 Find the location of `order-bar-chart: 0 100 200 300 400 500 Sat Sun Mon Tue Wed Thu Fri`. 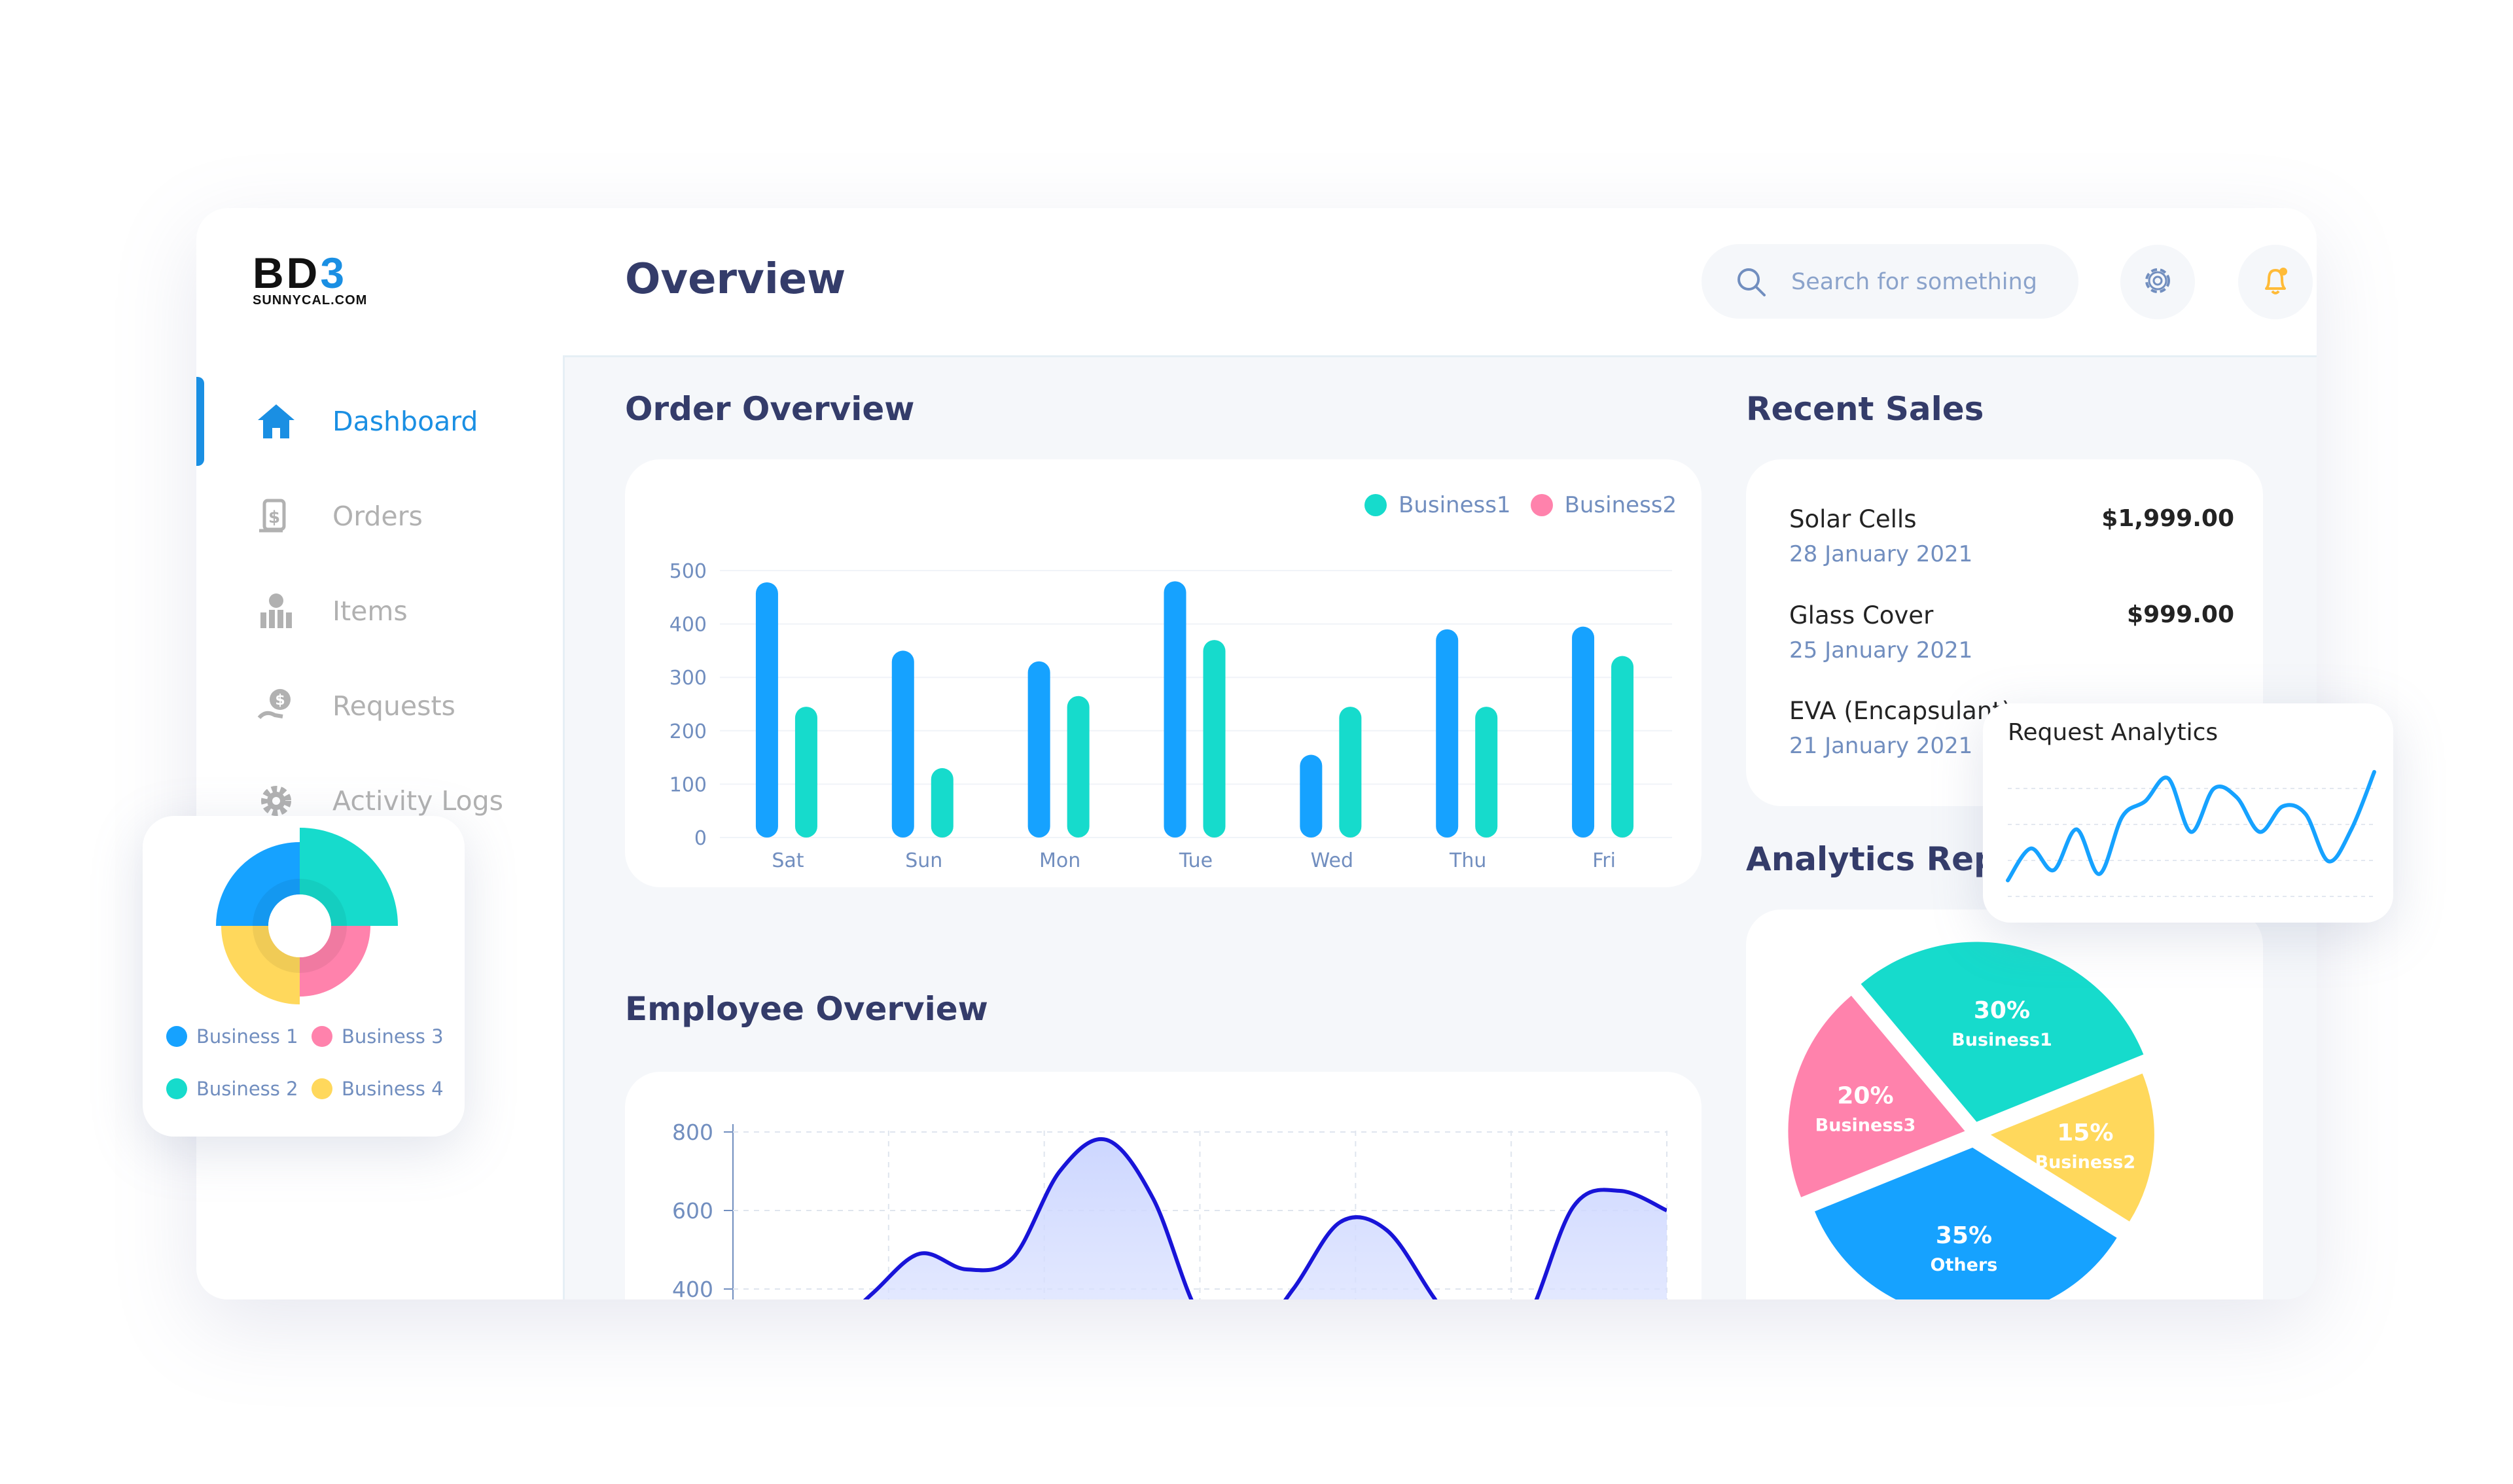

order-bar-chart: 0 100 200 300 400 500 Sat Sun Mon Tue Wed Thu Fri is located at coordinates (1170, 716).